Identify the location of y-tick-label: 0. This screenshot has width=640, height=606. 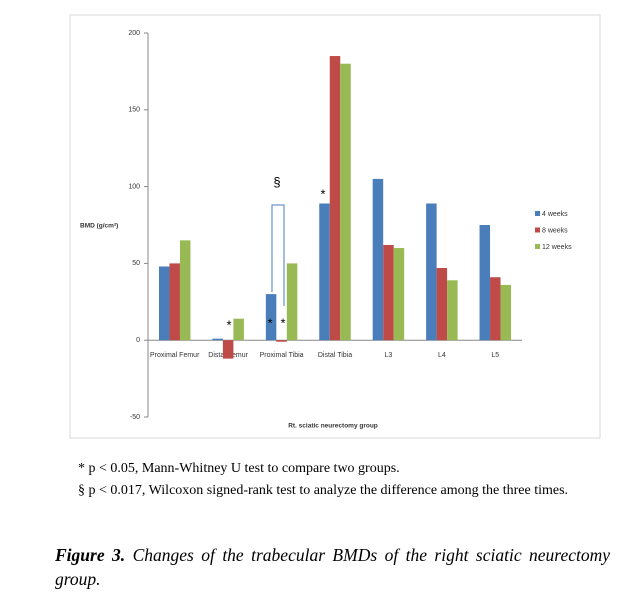
(138, 340).